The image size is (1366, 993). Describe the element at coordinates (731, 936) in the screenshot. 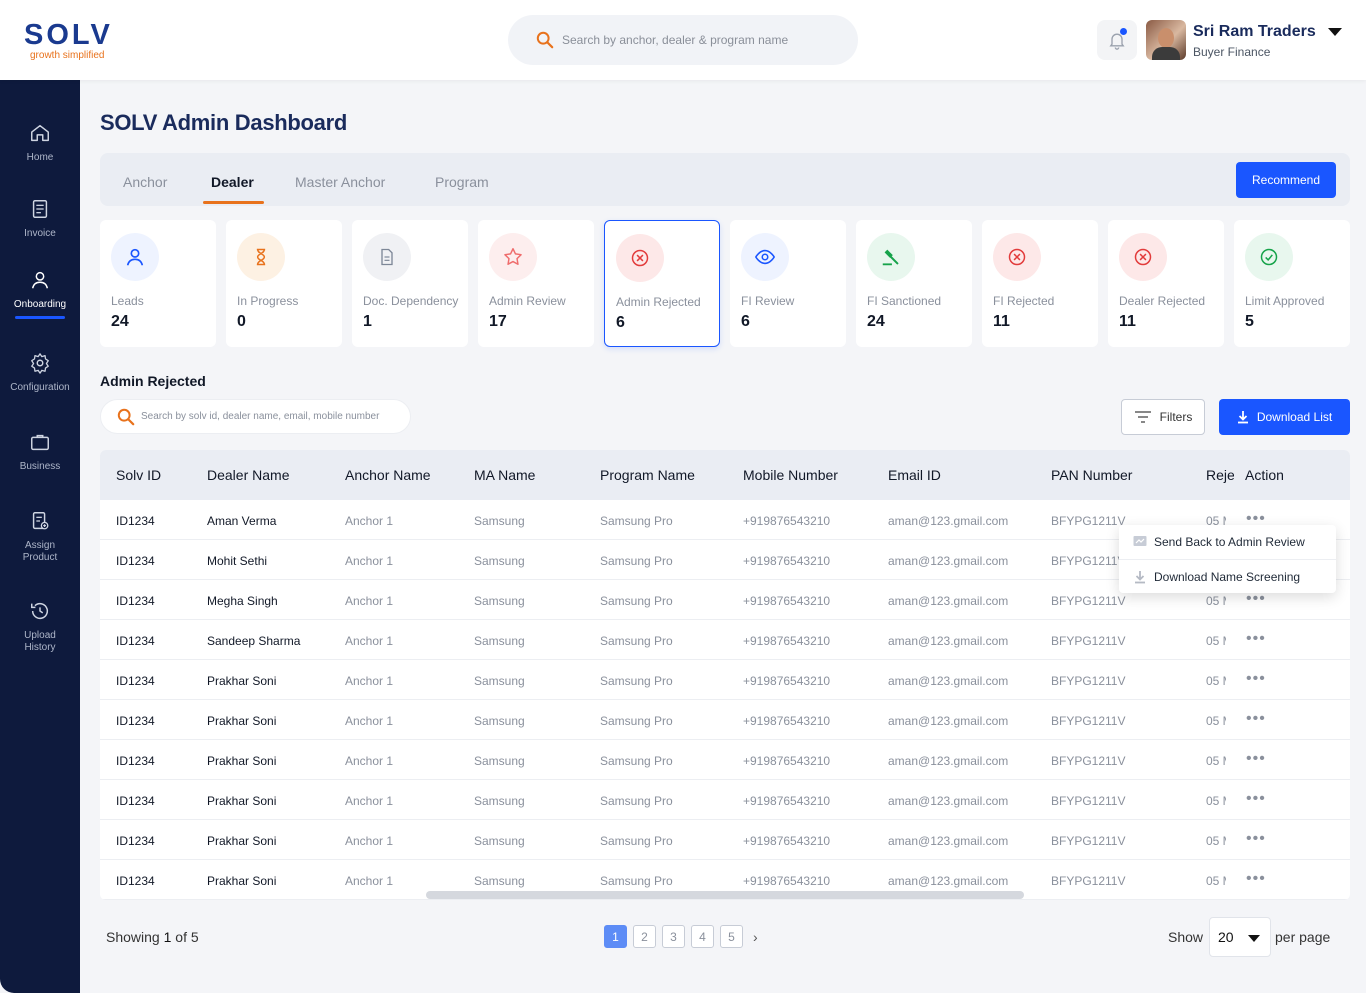

I see `page-button: 5` at that location.